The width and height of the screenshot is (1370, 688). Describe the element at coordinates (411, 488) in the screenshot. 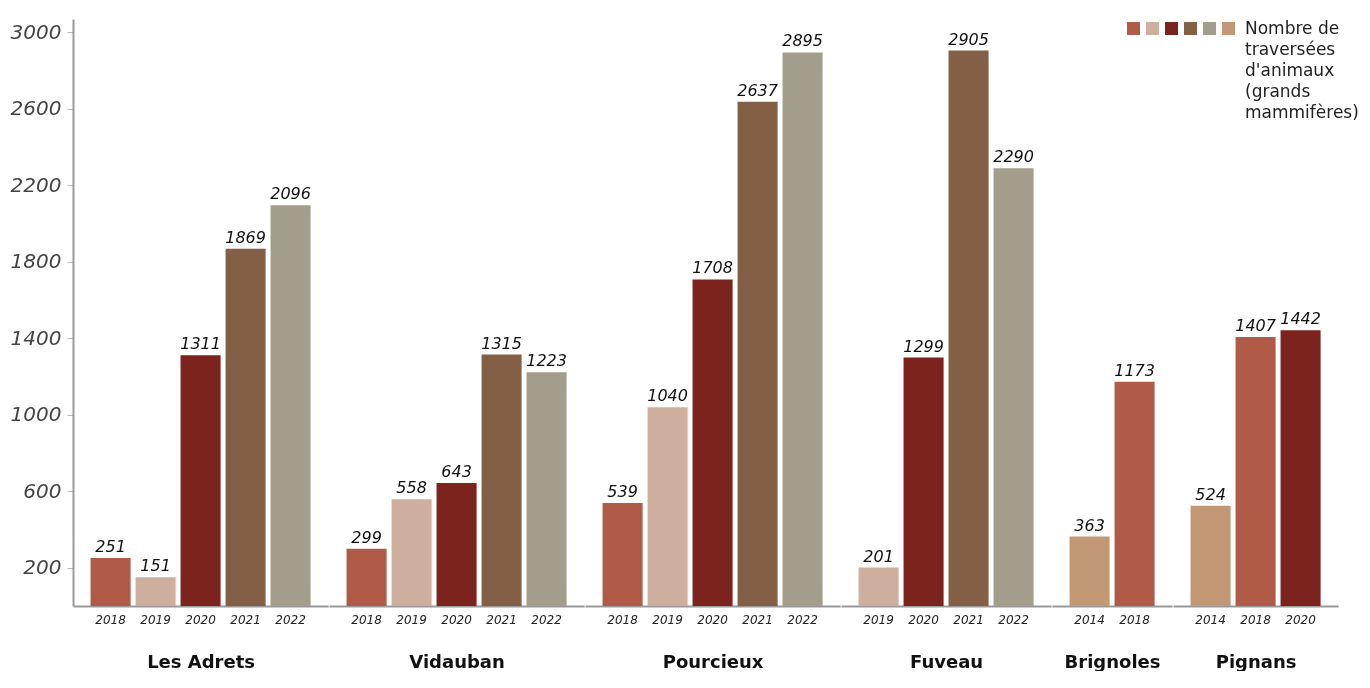

I see `data-label: 558` at that location.